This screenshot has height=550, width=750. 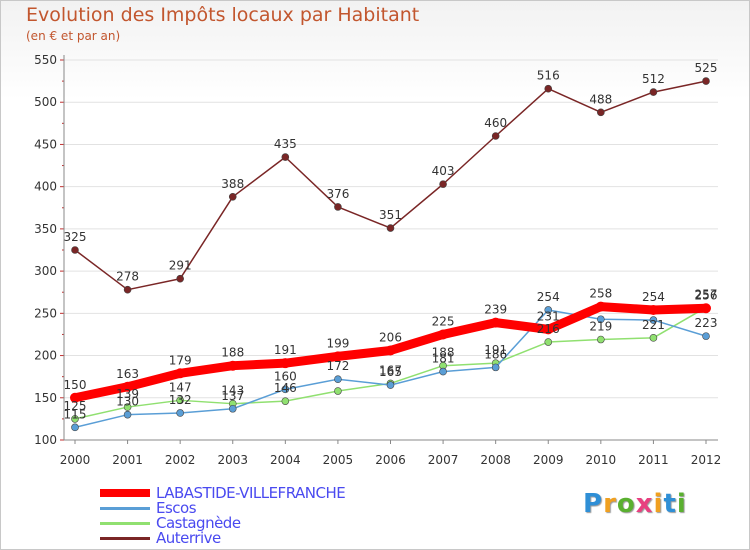 What do you see at coordinates (337, 343) in the screenshot?
I see `data-label: 199` at bounding box center [337, 343].